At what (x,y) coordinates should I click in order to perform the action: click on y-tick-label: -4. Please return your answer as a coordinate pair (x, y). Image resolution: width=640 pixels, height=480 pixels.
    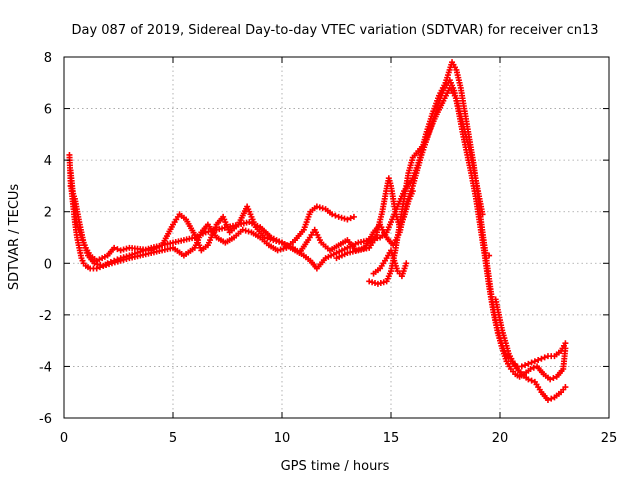
    Looking at the image, I should click on (45, 367).